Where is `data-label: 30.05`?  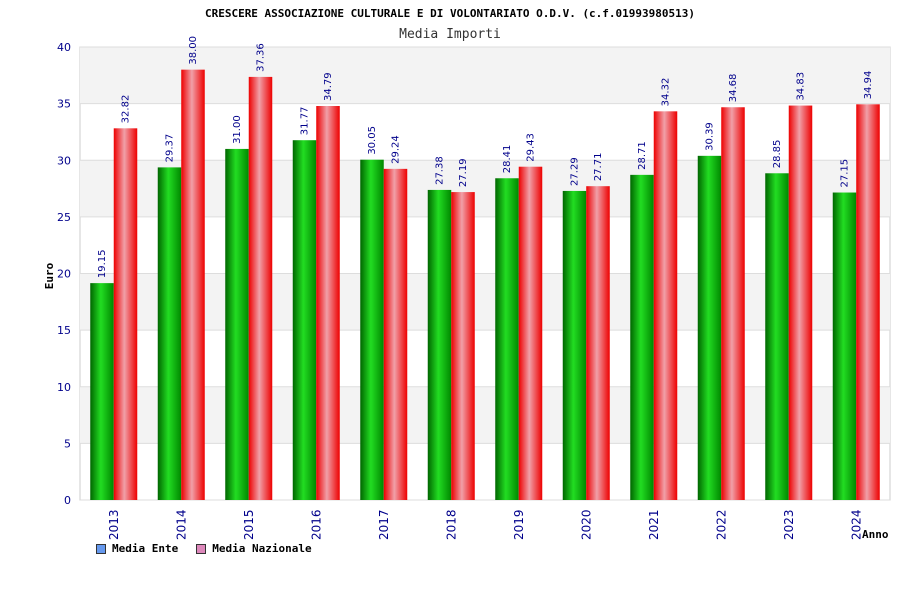
data-label: 30.05 is located at coordinates (372, 140).